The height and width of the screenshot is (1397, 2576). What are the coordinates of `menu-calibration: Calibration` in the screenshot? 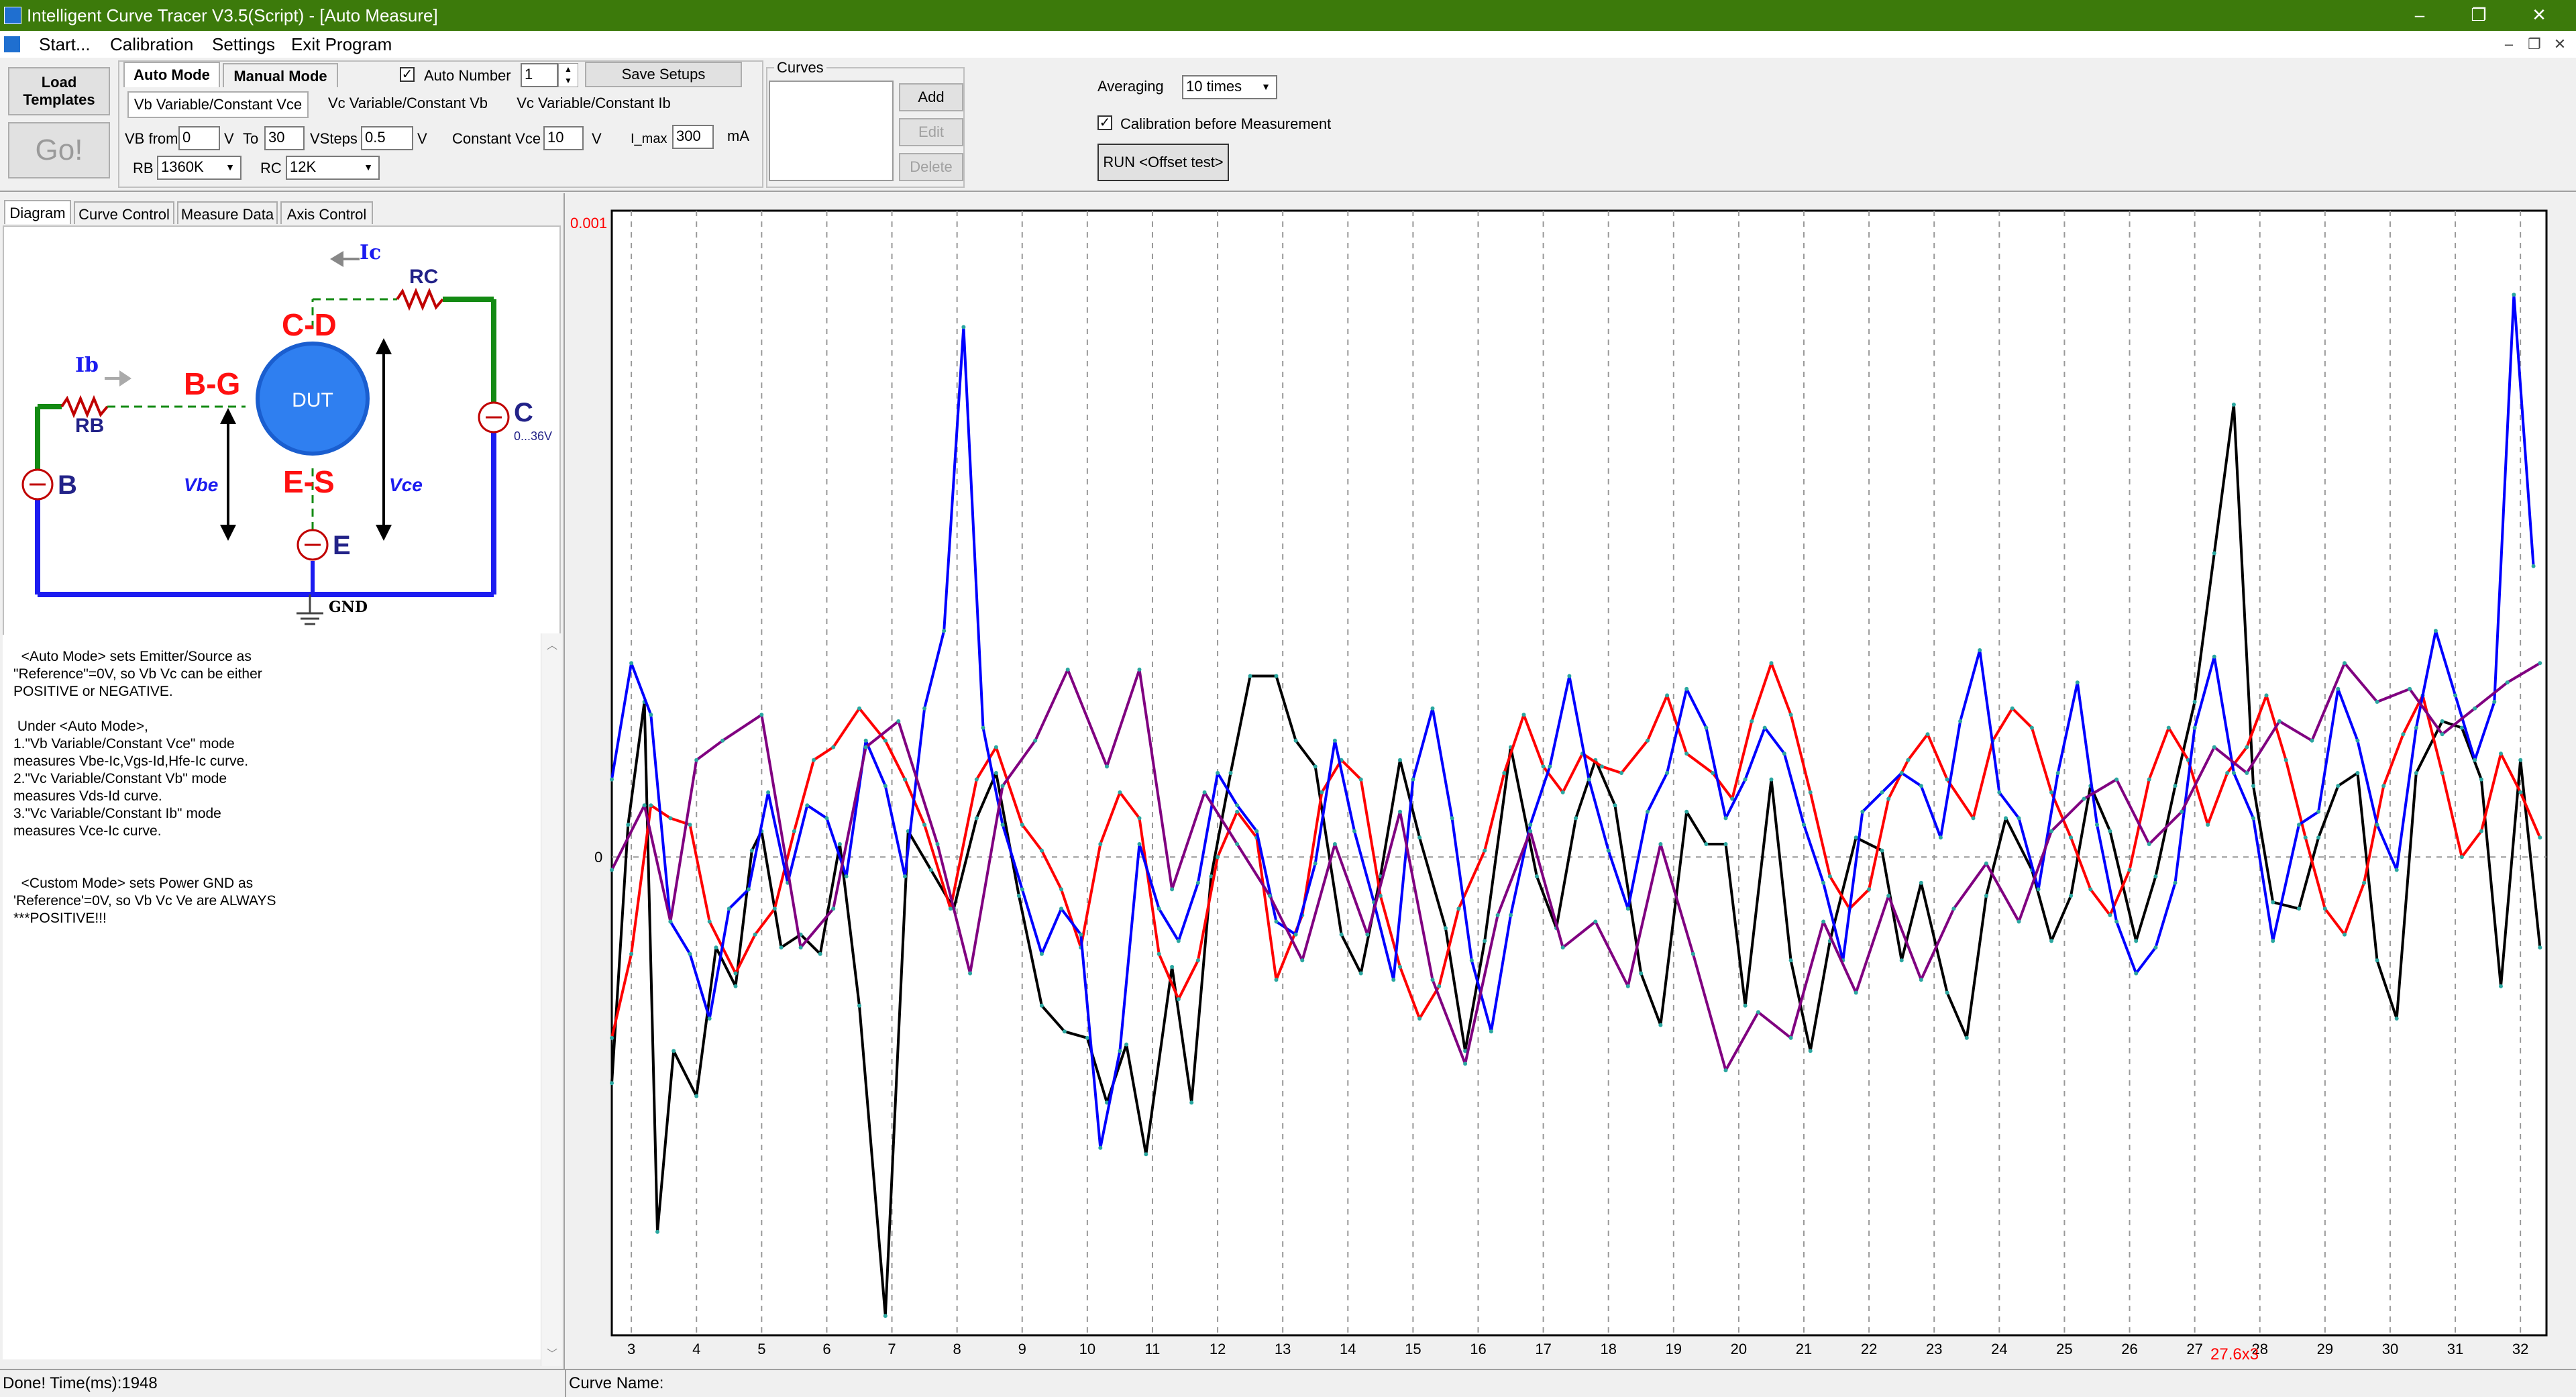 It's located at (152, 44).